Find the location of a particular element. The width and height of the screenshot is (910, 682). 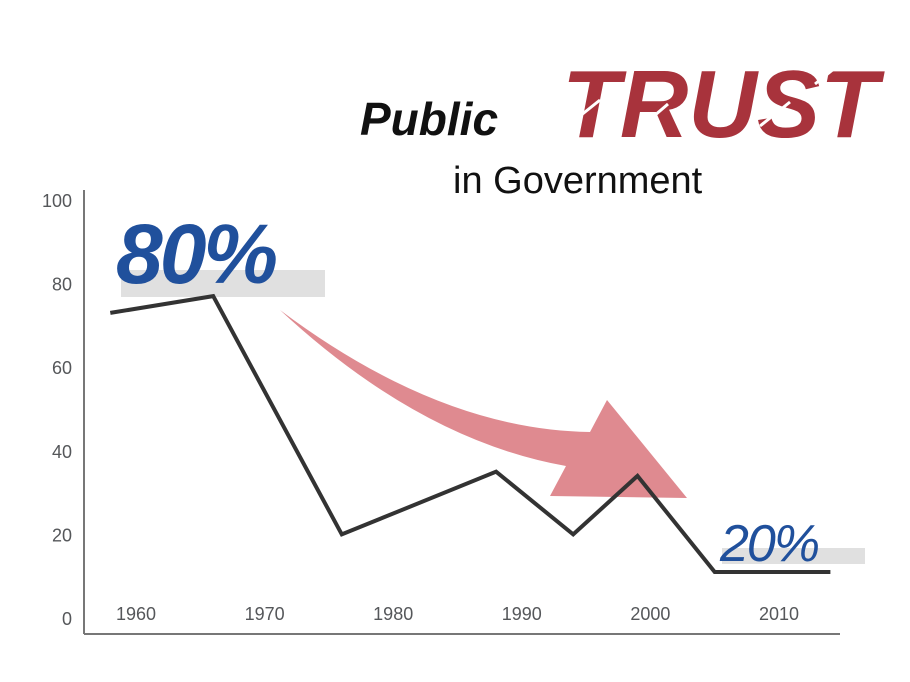

y-tick-label: 20 is located at coordinates (62, 535).